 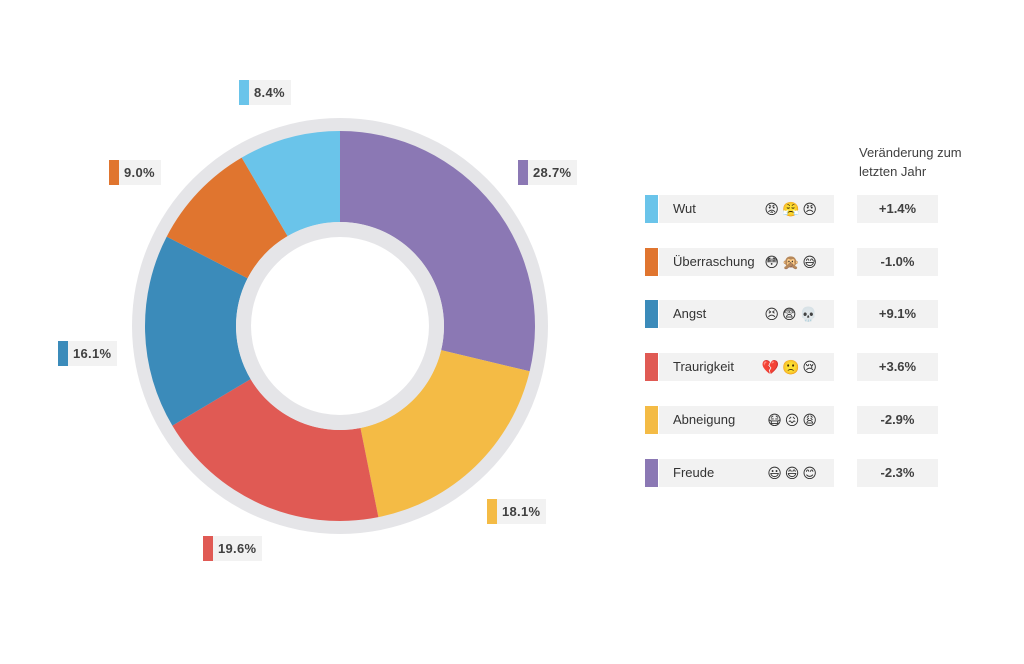 What do you see at coordinates (746, 420) in the screenshot?
I see `legend-label-box: Abneigung 😷😖😩` at bounding box center [746, 420].